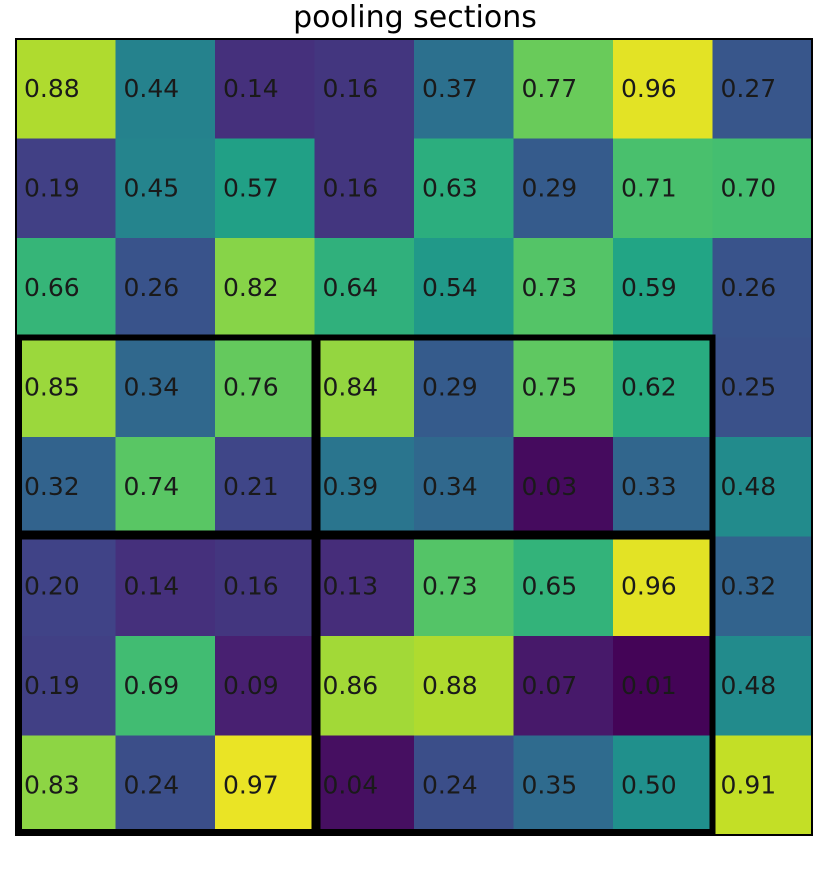 This screenshot has height=874, width=838. I want to click on cell-value-label: 0.63, so click(450, 187).